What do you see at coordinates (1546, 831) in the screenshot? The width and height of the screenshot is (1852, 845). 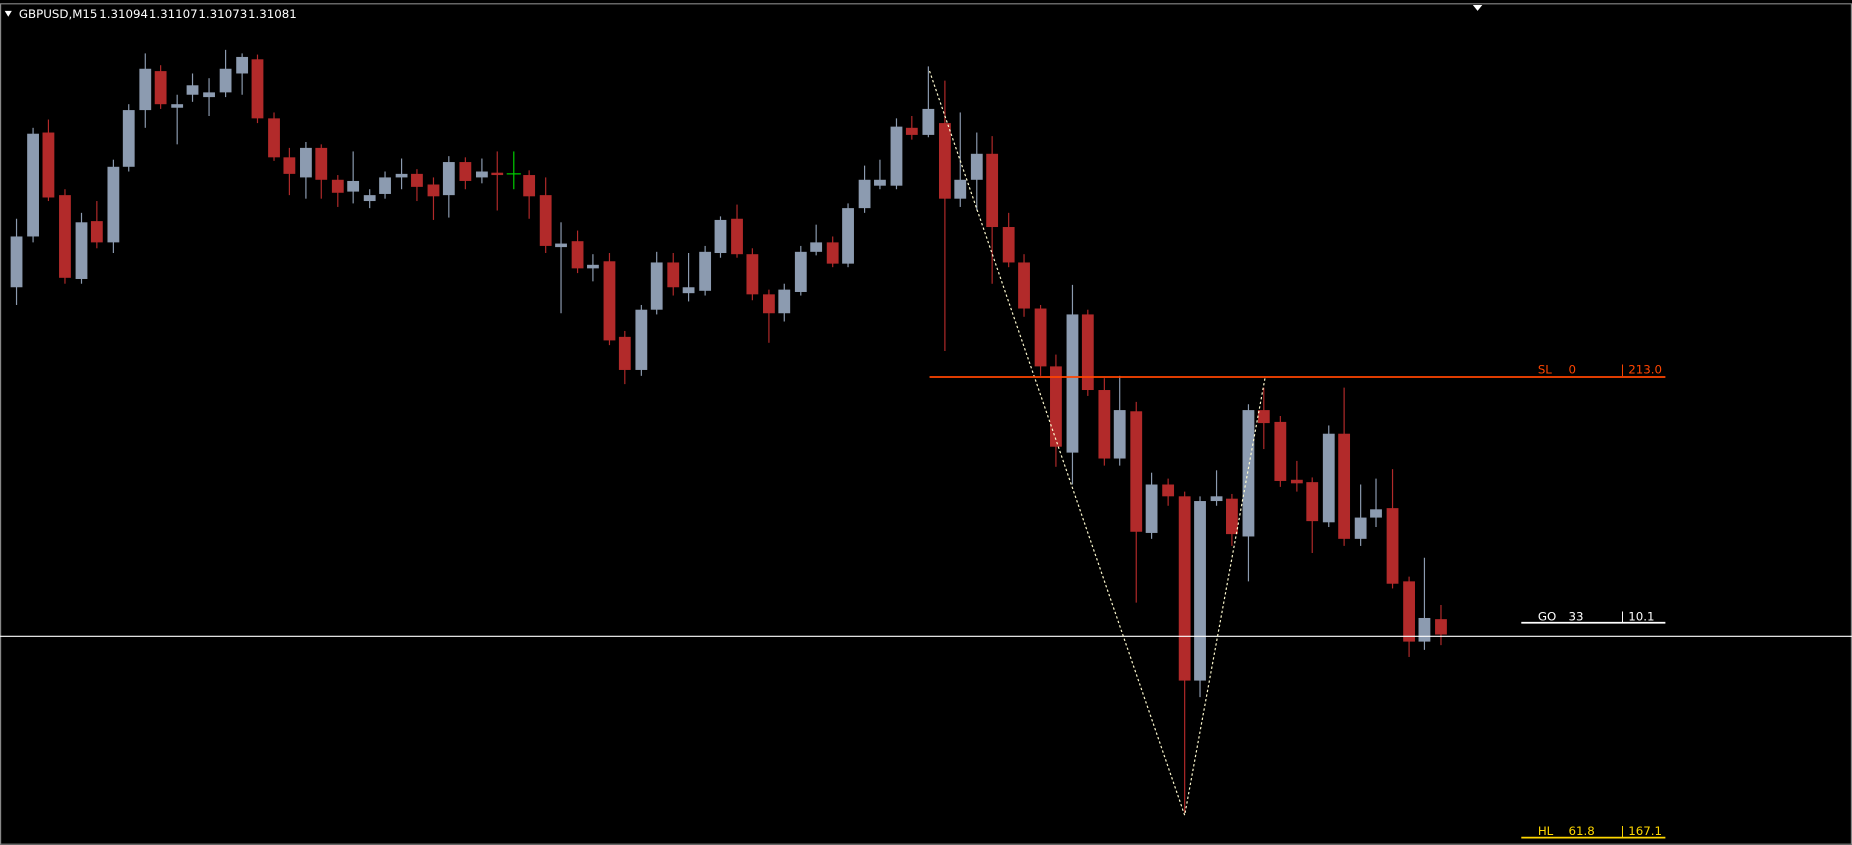 I see `level-name: HL` at bounding box center [1546, 831].